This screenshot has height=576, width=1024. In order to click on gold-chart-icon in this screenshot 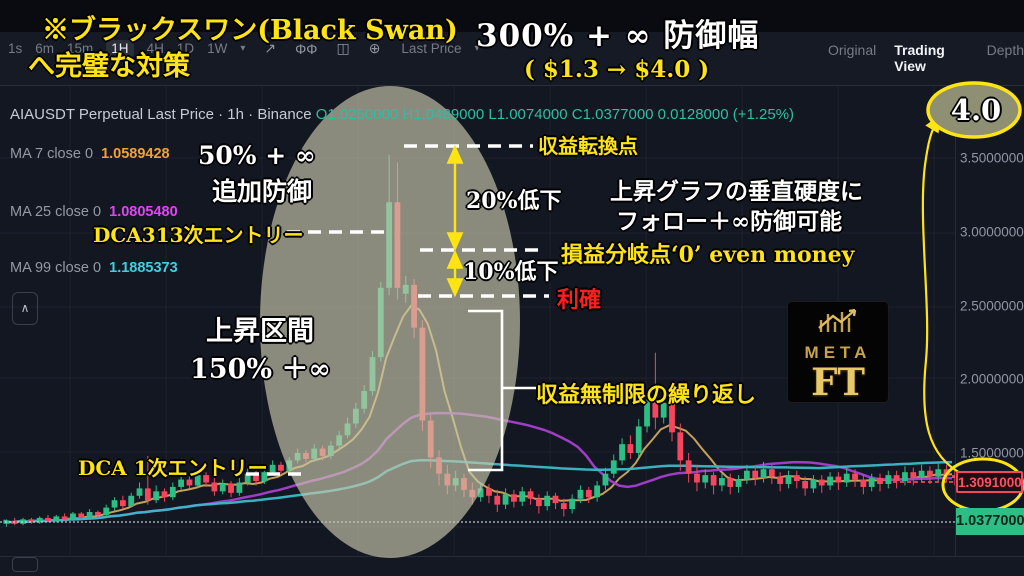, I will do `click(837, 320)`.